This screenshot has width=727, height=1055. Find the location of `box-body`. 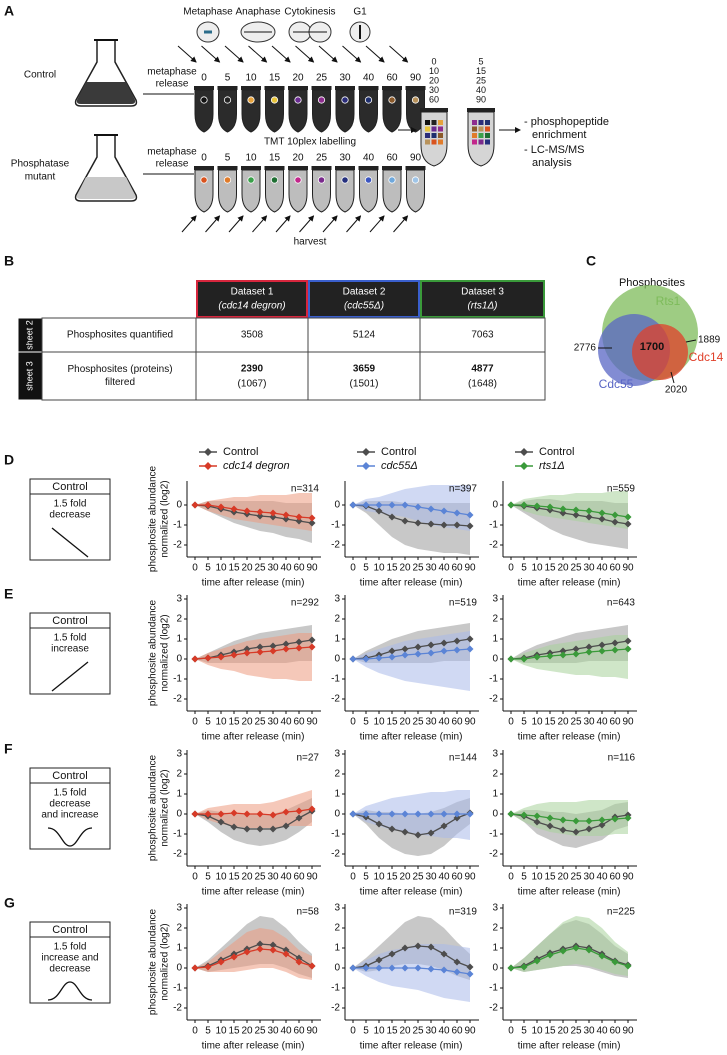

box-body is located at coordinates (70, 816).